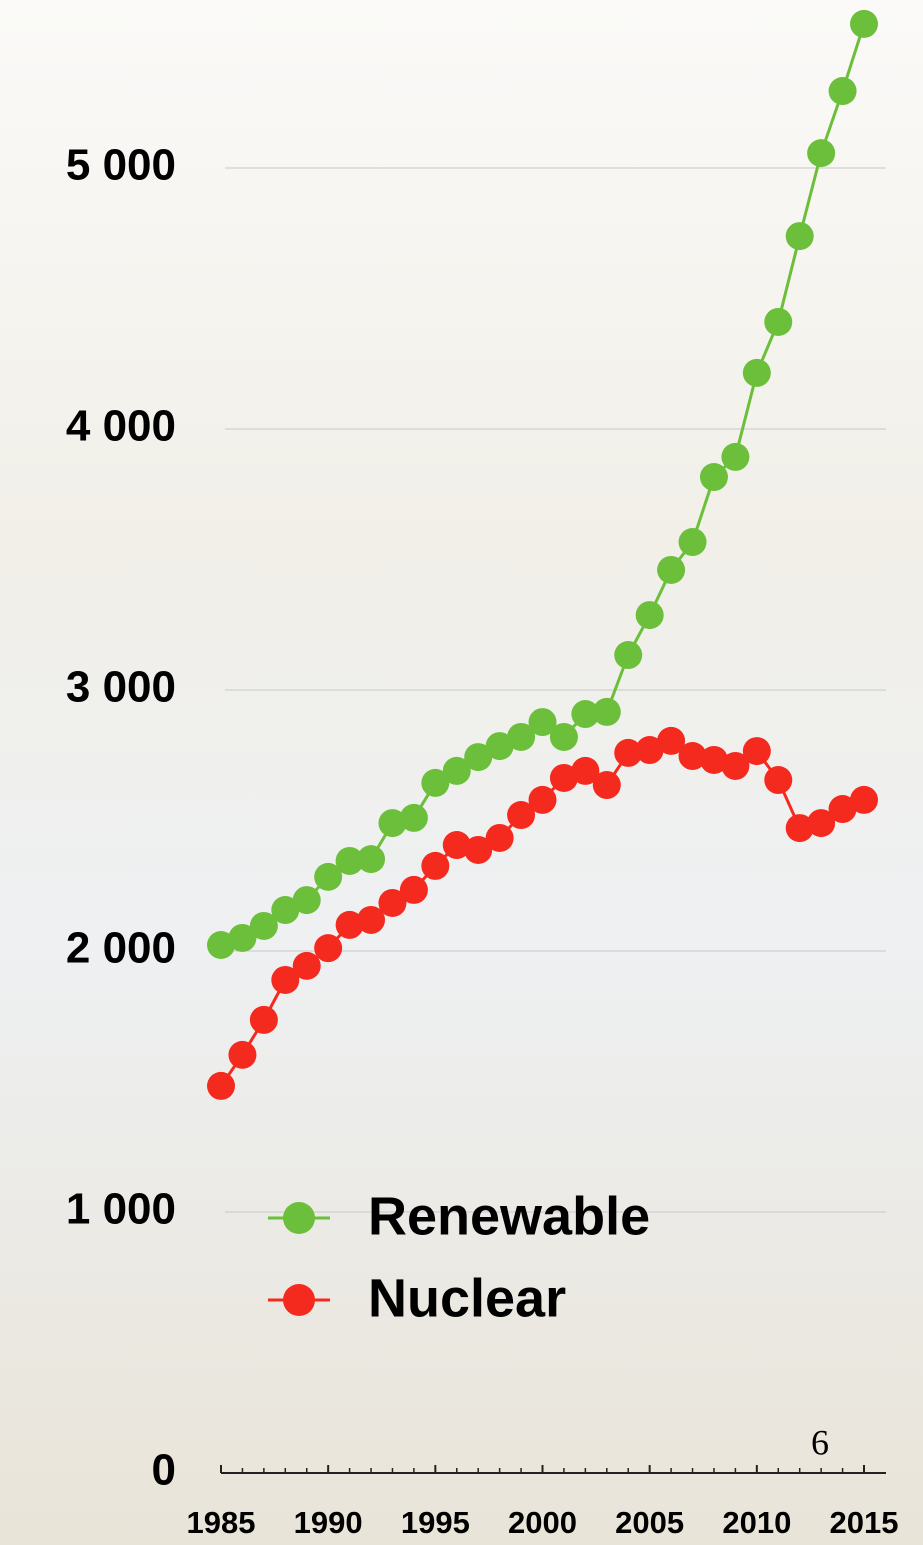 Image resolution: width=923 pixels, height=1545 pixels. What do you see at coordinates (121, 687) in the screenshot?
I see `y-tick-label: 3 000` at bounding box center [121, 687].